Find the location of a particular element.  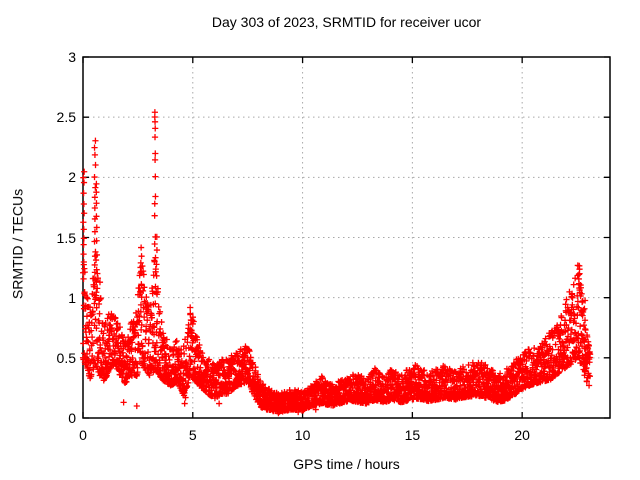

x-tick-label: 10 is located at coordinates (302, 435).